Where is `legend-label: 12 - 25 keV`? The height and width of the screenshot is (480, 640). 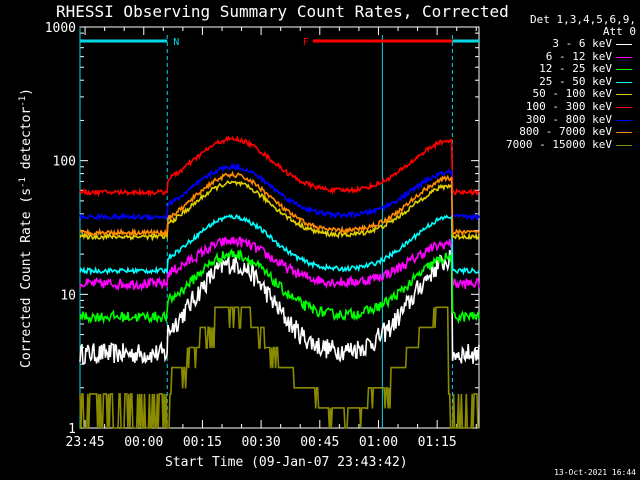 legend-label: 12 - 25 keV is located at coordinates (575, 69).